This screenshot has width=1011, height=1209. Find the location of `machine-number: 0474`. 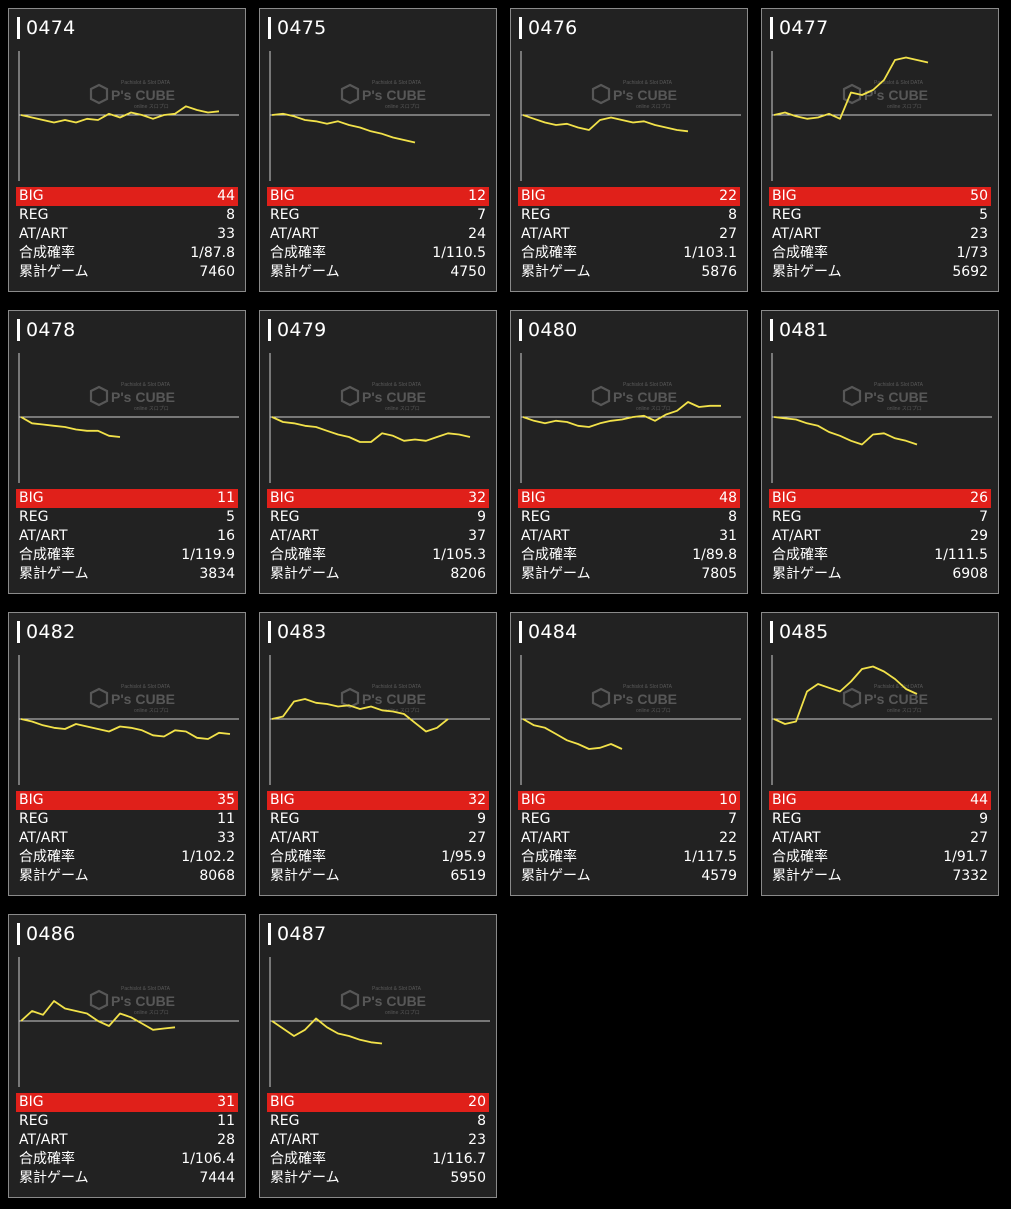

machine-number: 0474 is located at coordinates (51, 28).